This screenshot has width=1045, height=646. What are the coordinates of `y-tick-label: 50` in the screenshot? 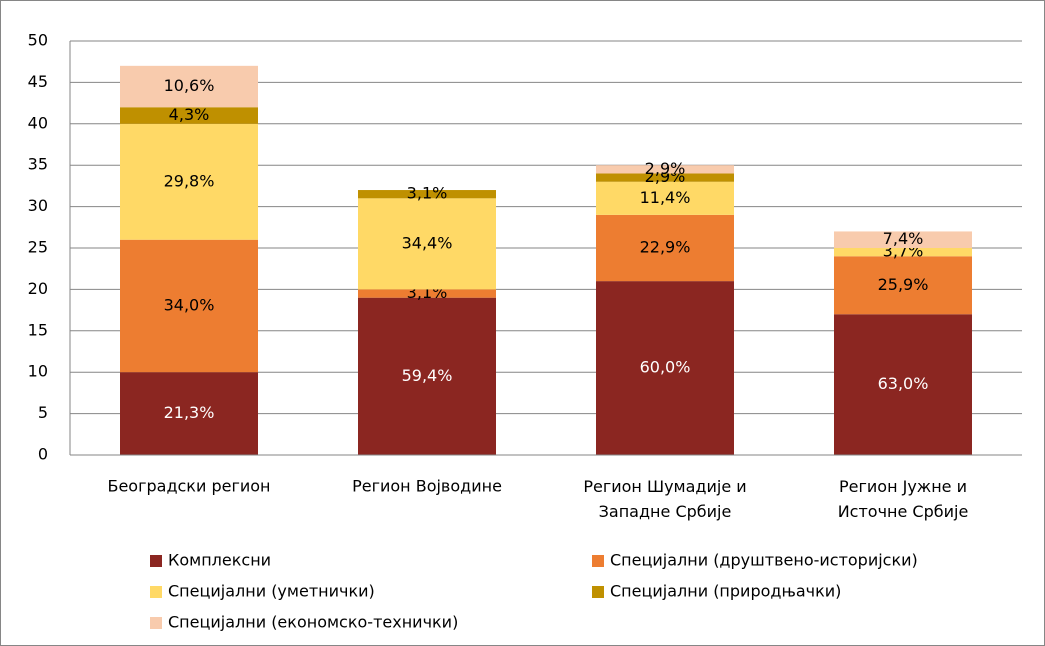 It's located at (38, 40).